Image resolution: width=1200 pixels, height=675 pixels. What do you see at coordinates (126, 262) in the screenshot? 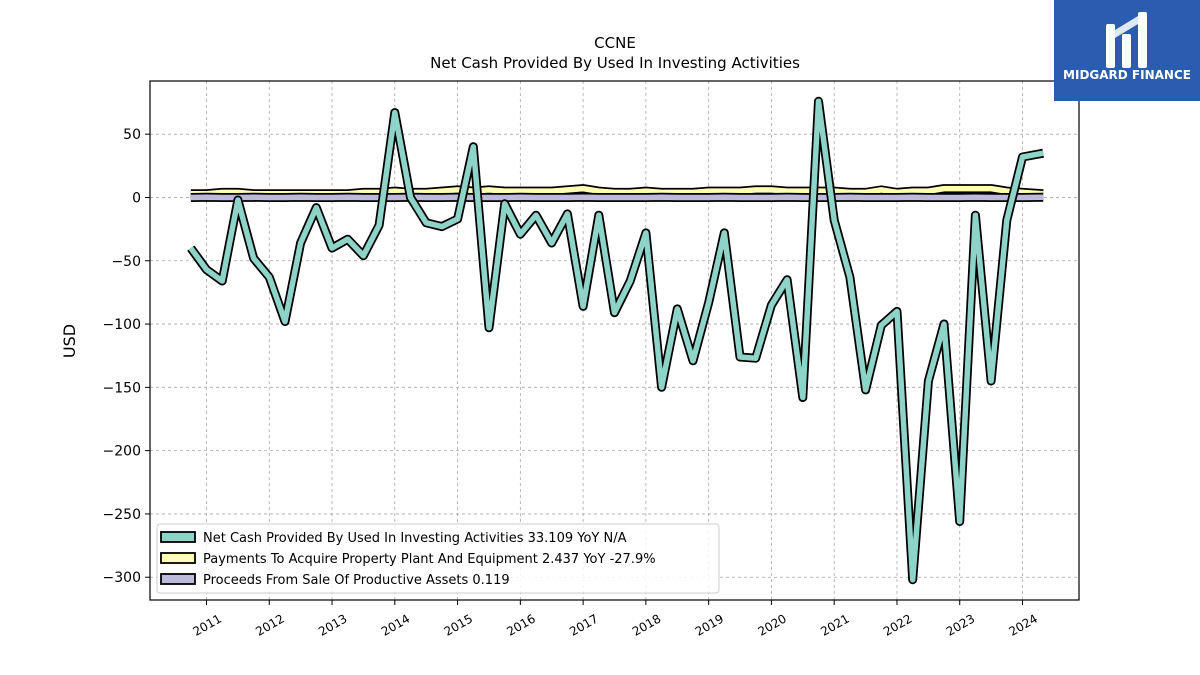
I see `y-tick-label: −50` at bounding box center [126, 262].